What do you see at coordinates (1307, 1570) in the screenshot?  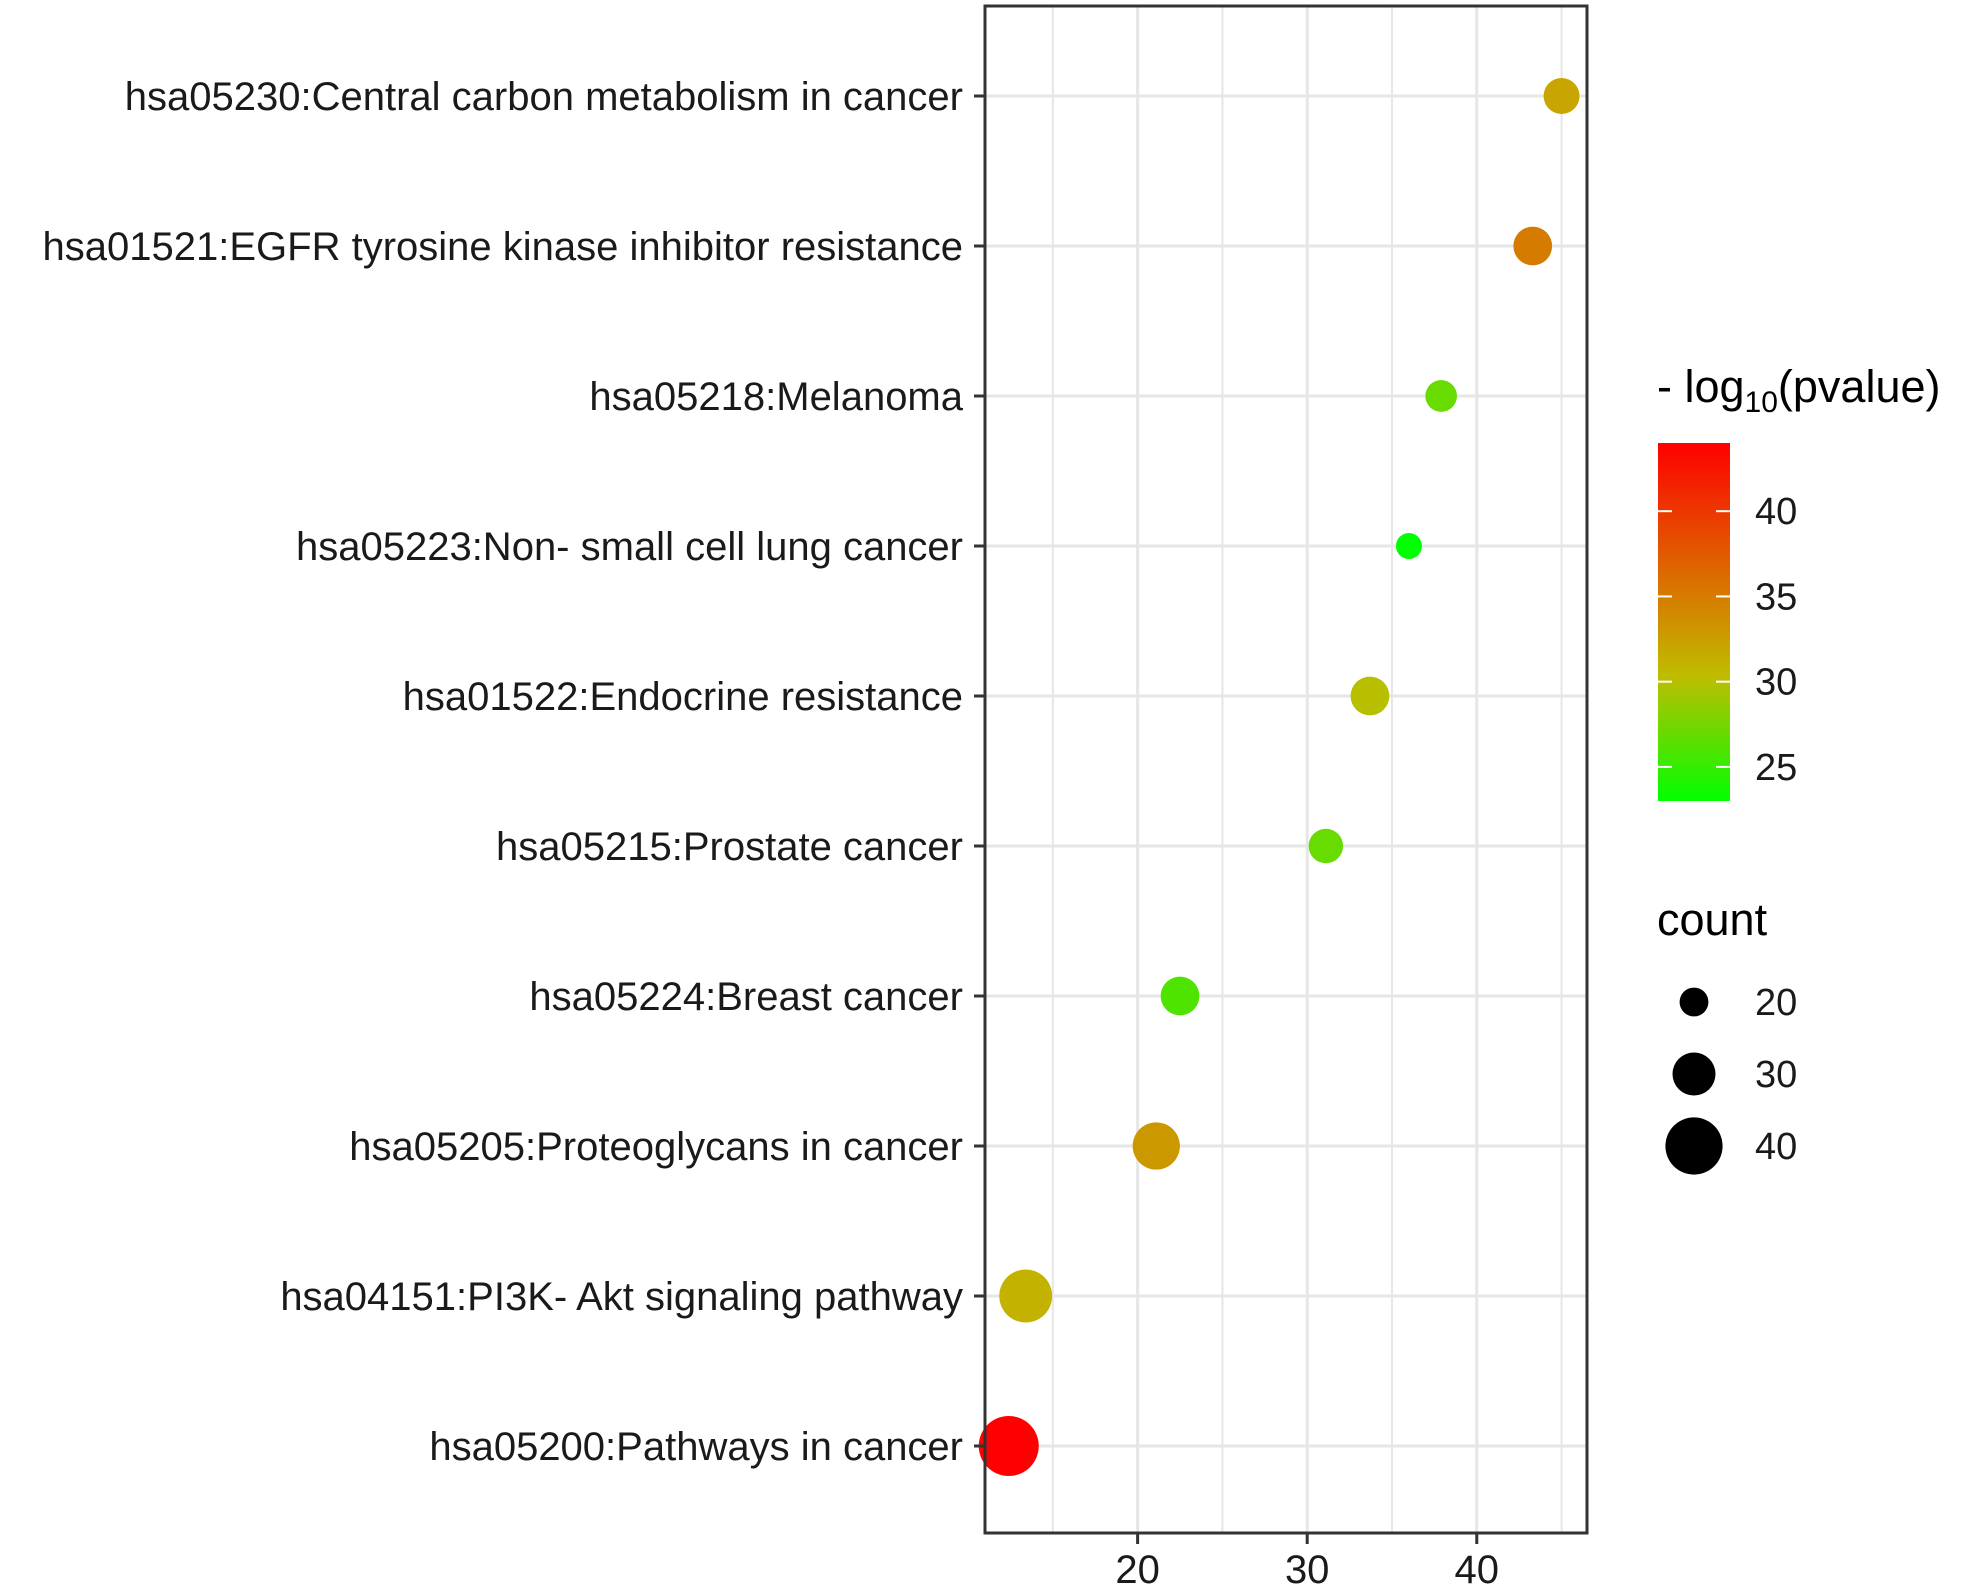 I see `x-tick-label: 30` at bounding box center [1307, 1570].